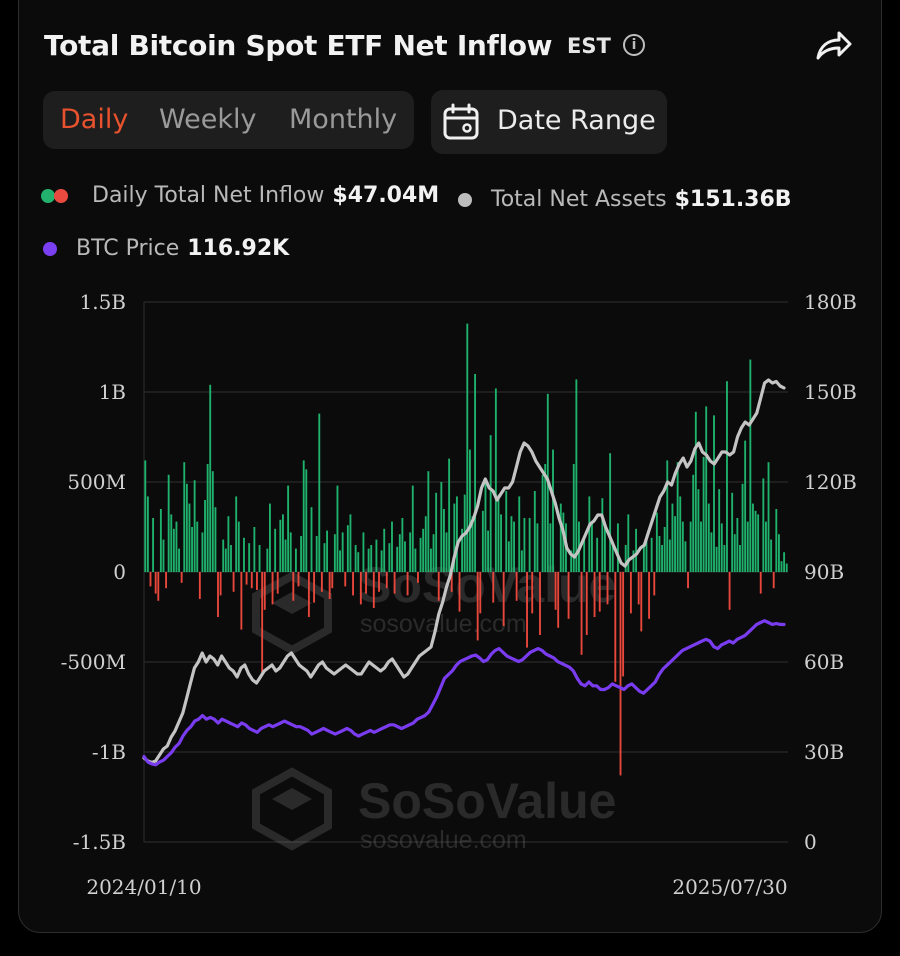  I want to click on legend-price-value: 116.92K, so click(238, 248).